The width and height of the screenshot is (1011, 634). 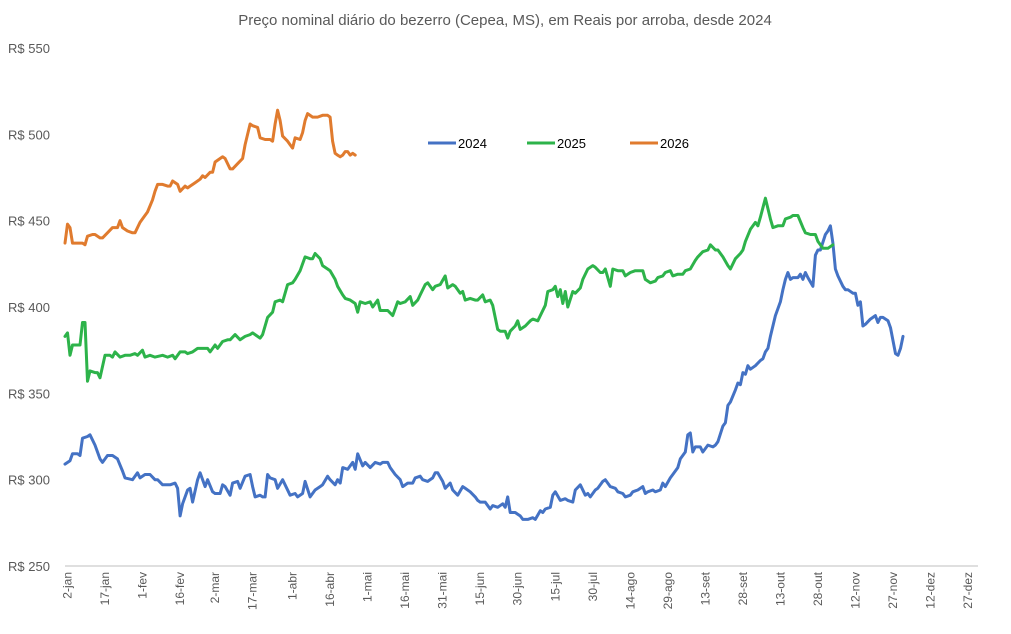 I want to click on y-tick-label: R$ 300, so click(x=29, y=480).